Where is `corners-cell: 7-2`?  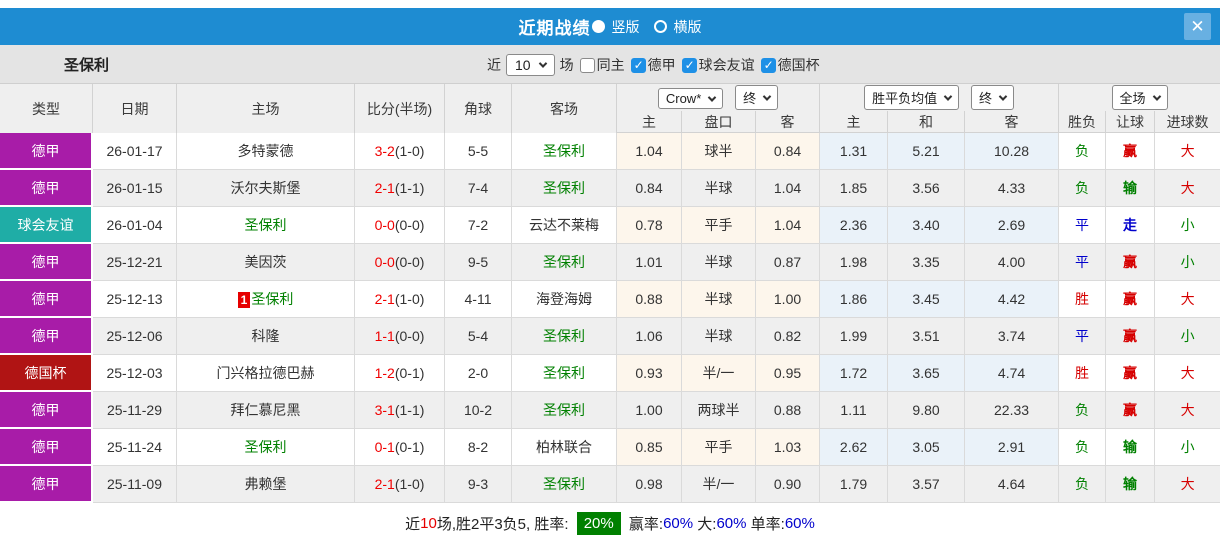
corners-cell: 7-2 is located at coordinates (478, 225).